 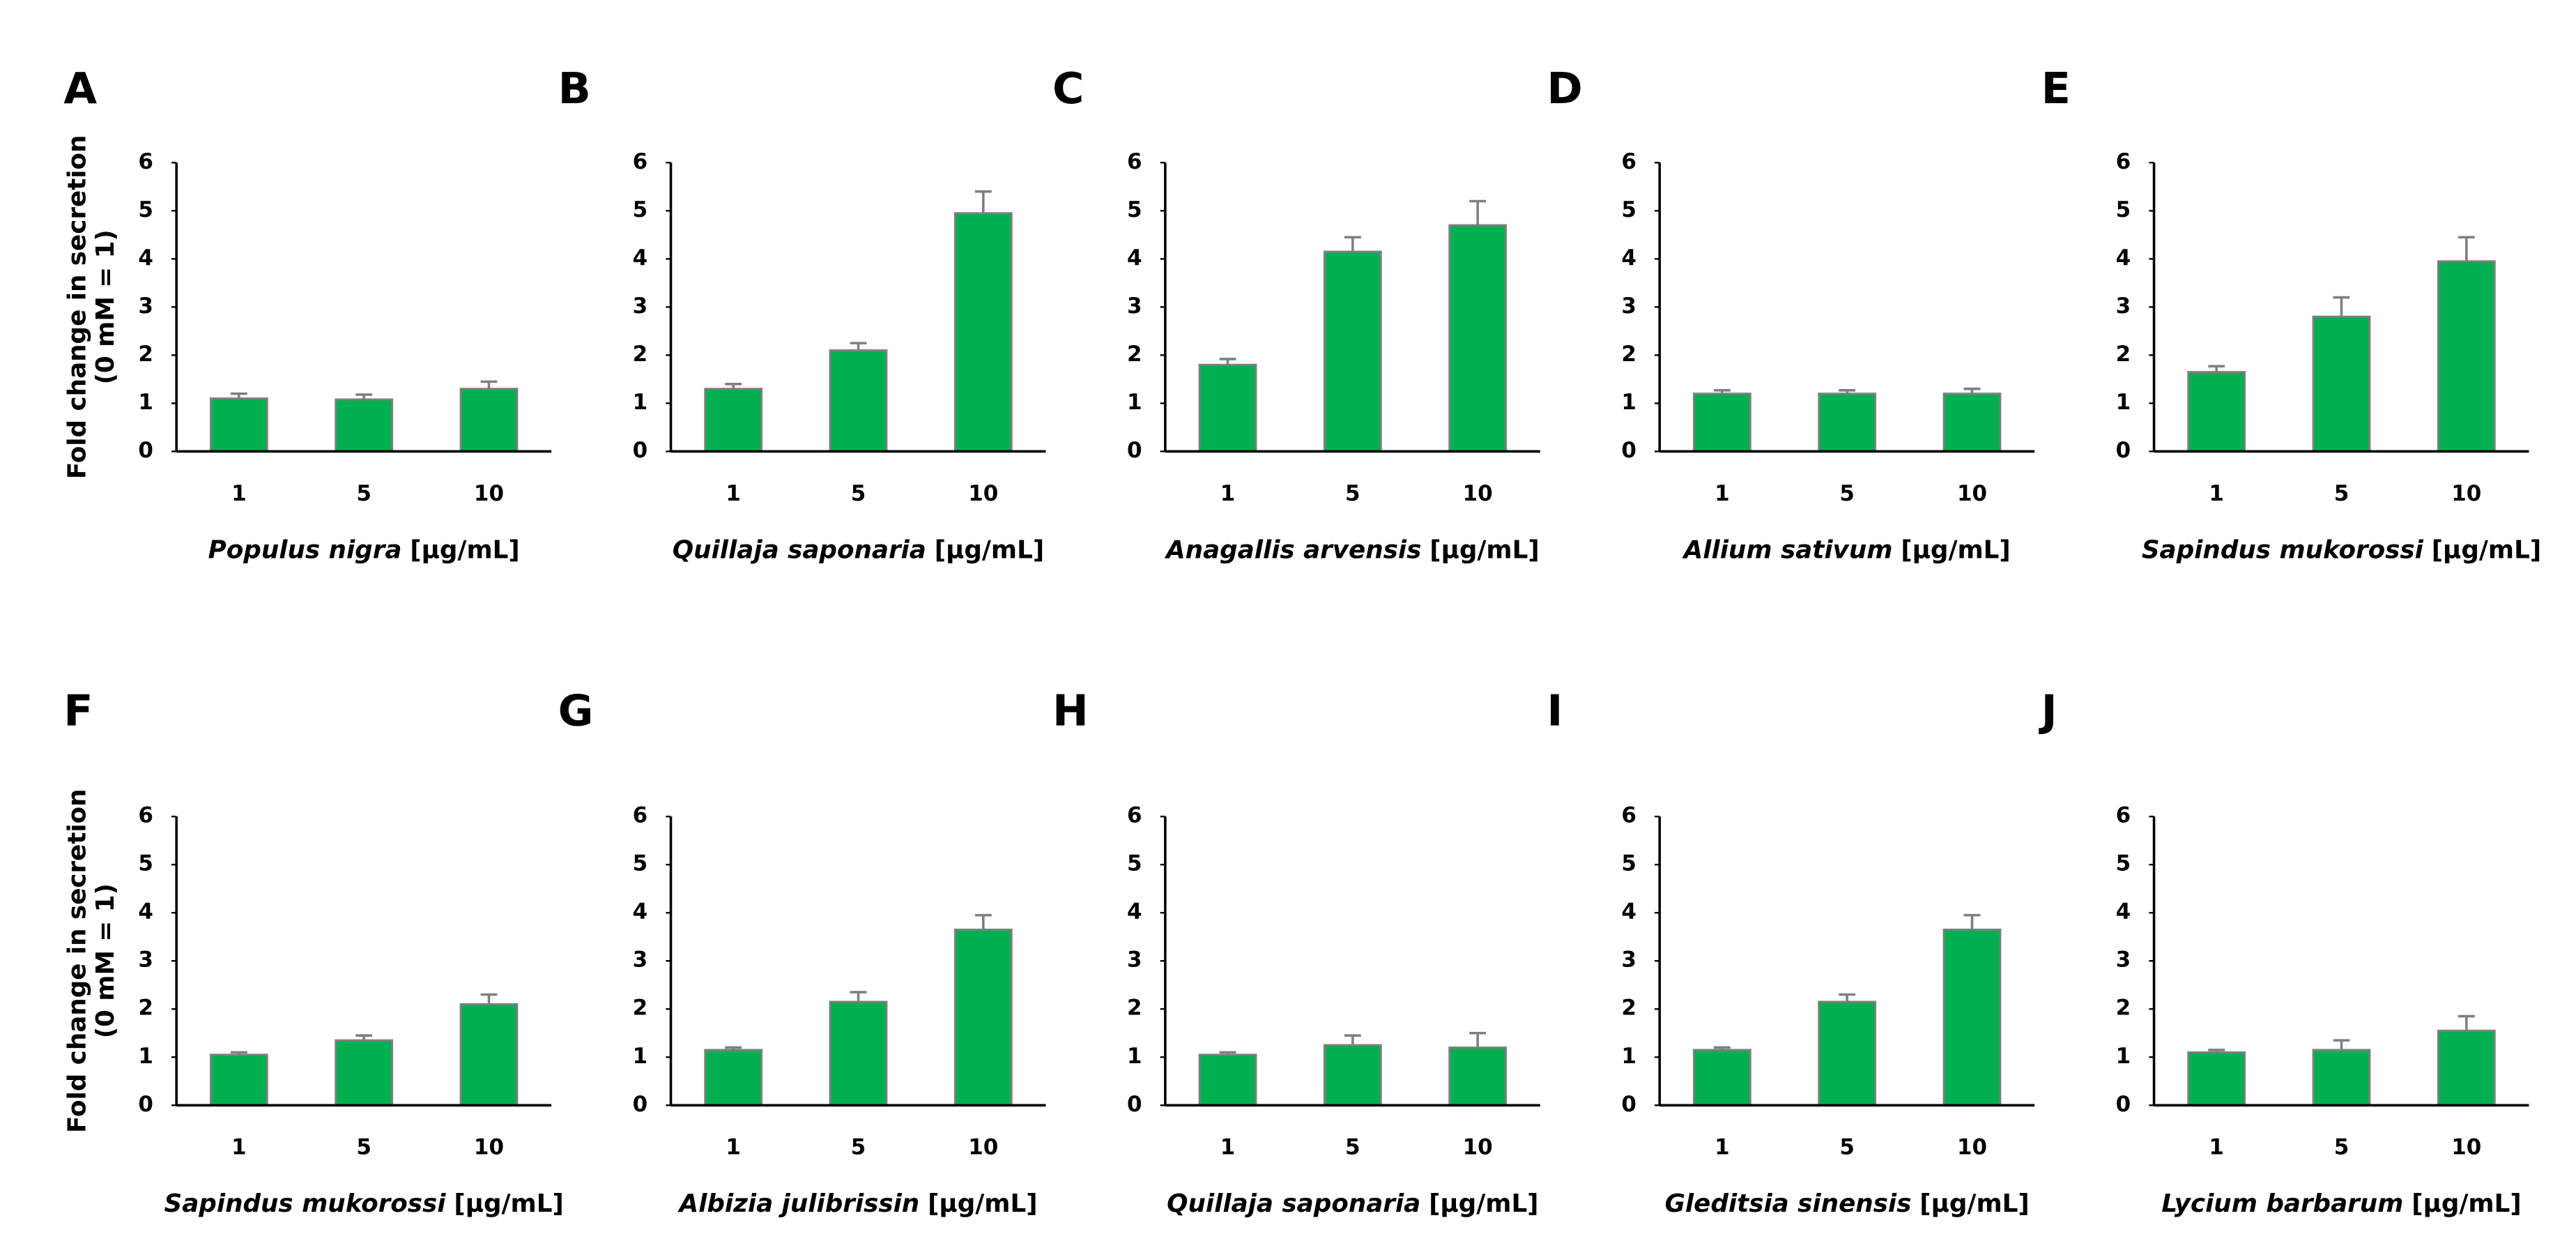 What do you see at coordinates (2282, 1203) in the screenshot?
I see `x-axis-label-species: Lycium barbarum` at bounding box center [2282, 1203].